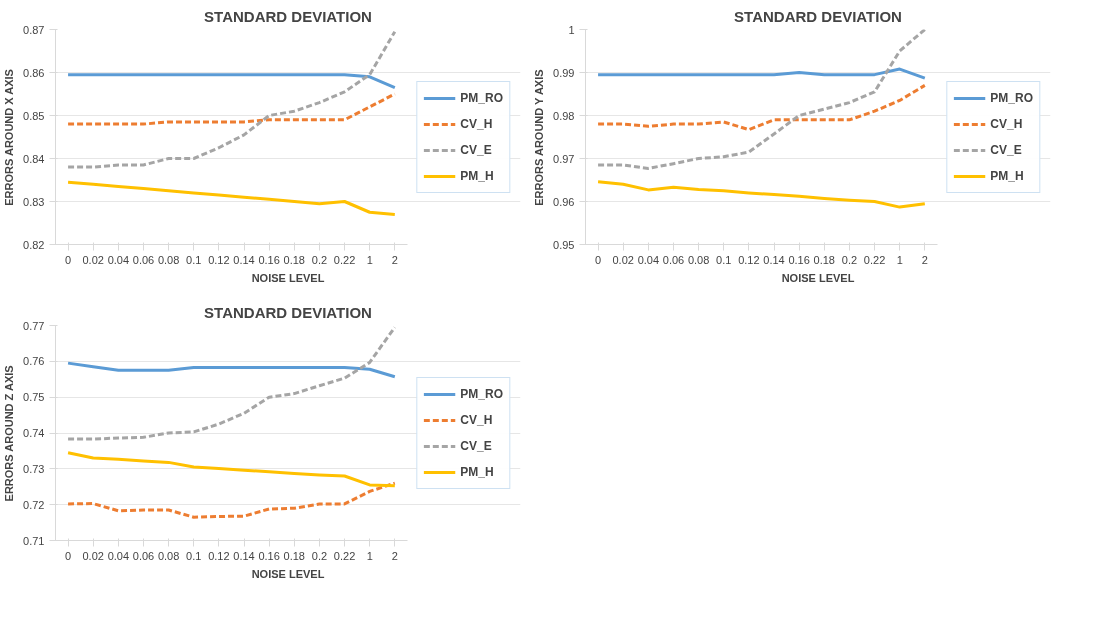  I want to click on y-tick-label: 0.95, so click(564, 244).